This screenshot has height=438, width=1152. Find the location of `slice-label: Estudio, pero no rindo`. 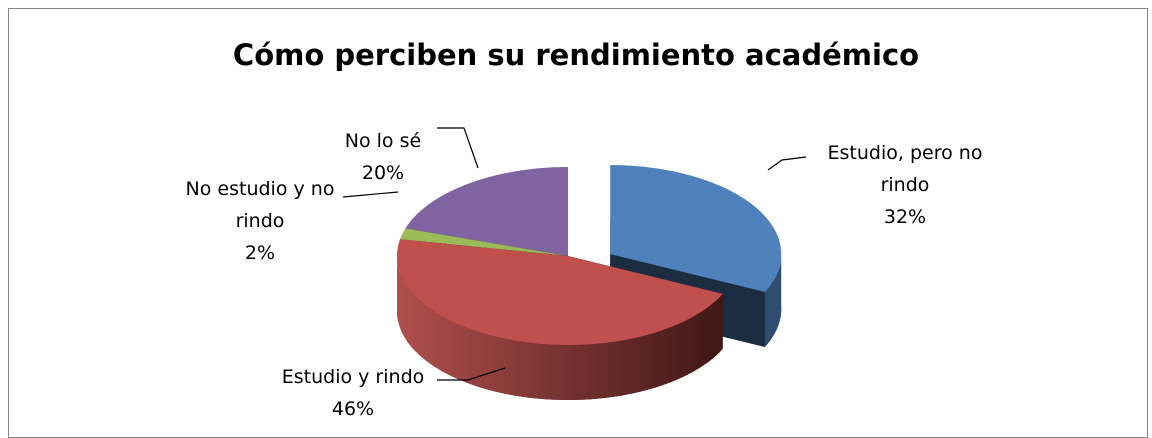

slice-label: Estudio, pero no rindo is located at coordinates (905, 169).